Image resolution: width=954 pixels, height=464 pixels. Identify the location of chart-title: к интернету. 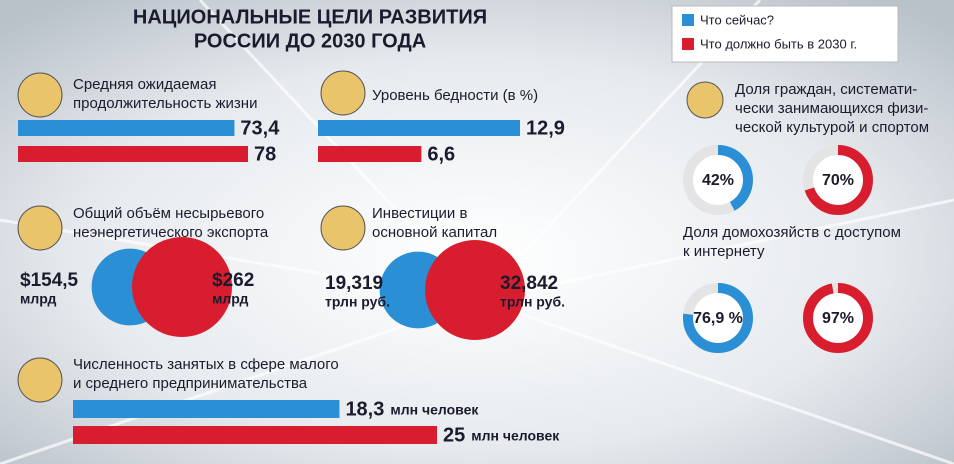
(724, 251).